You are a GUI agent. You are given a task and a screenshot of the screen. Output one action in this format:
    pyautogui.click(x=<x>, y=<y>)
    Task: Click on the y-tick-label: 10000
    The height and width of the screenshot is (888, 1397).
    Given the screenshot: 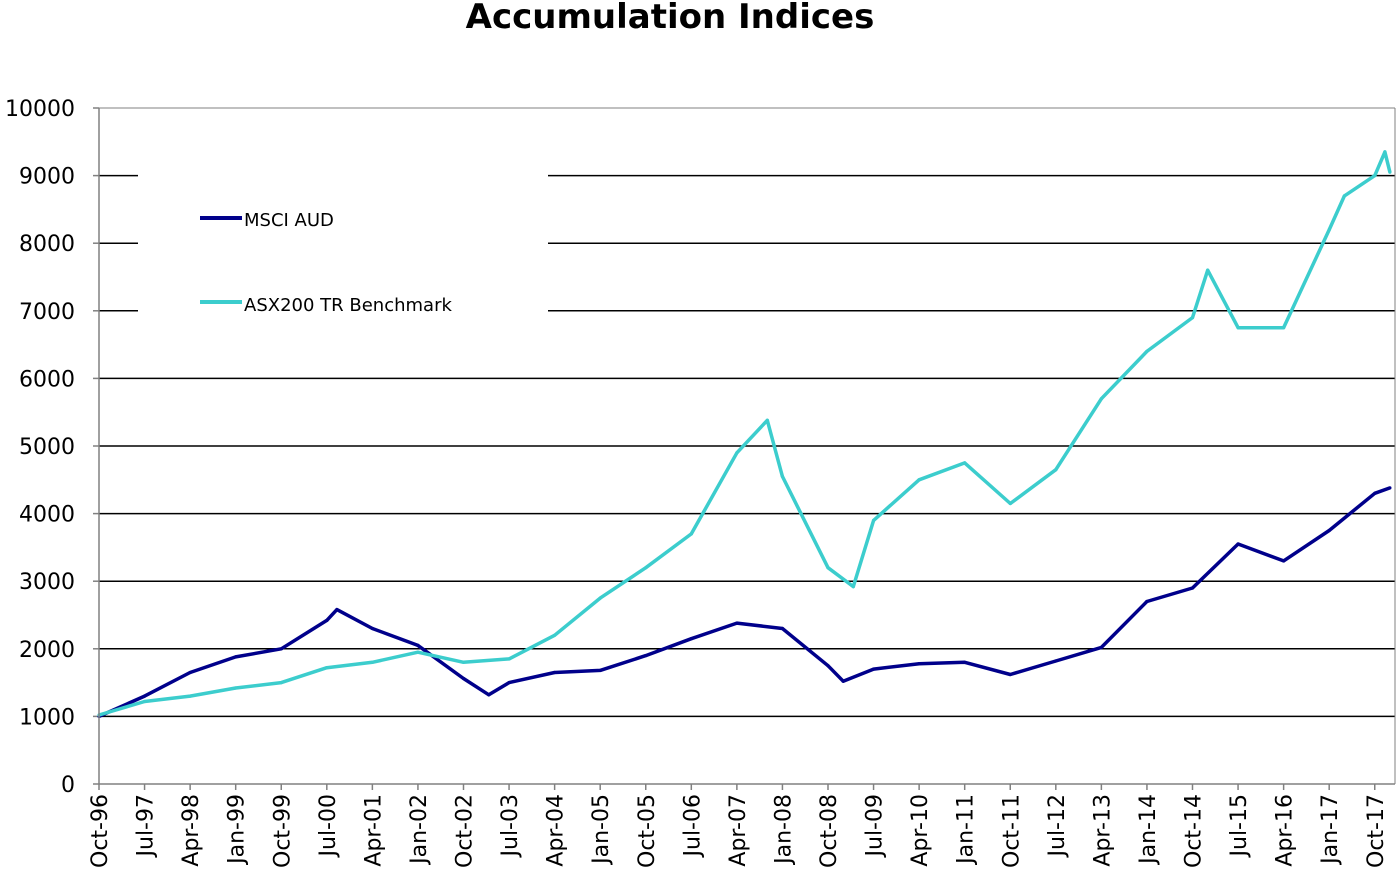 What is the action you would take?
    pyautogui.click(x=40, y=109)
    